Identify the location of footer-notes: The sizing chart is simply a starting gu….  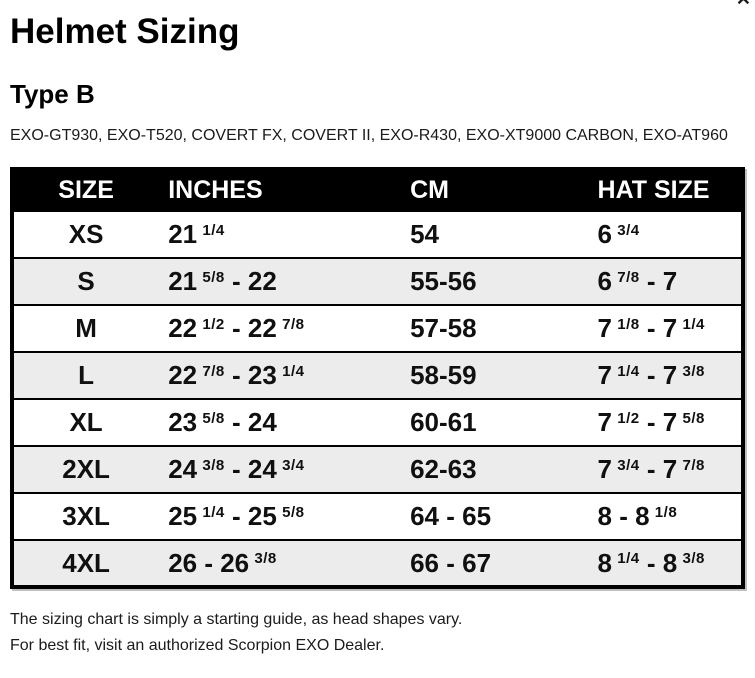
(377, 633).